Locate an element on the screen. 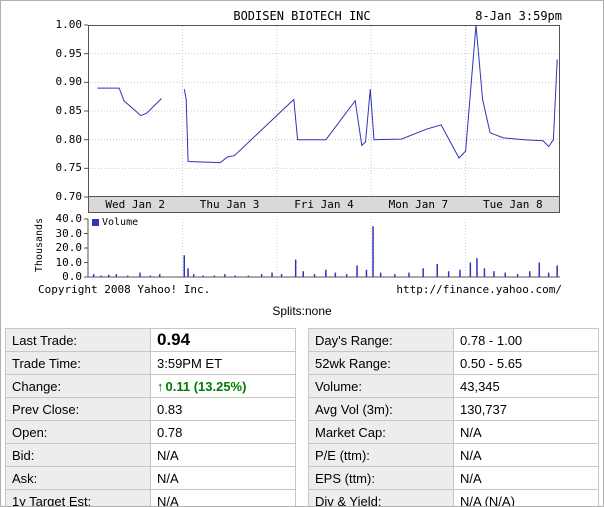 The height and width of the screenshot is (507, 604). table-row: Avg Vol (3m): 130,737 is located at coordinates (453, 409).